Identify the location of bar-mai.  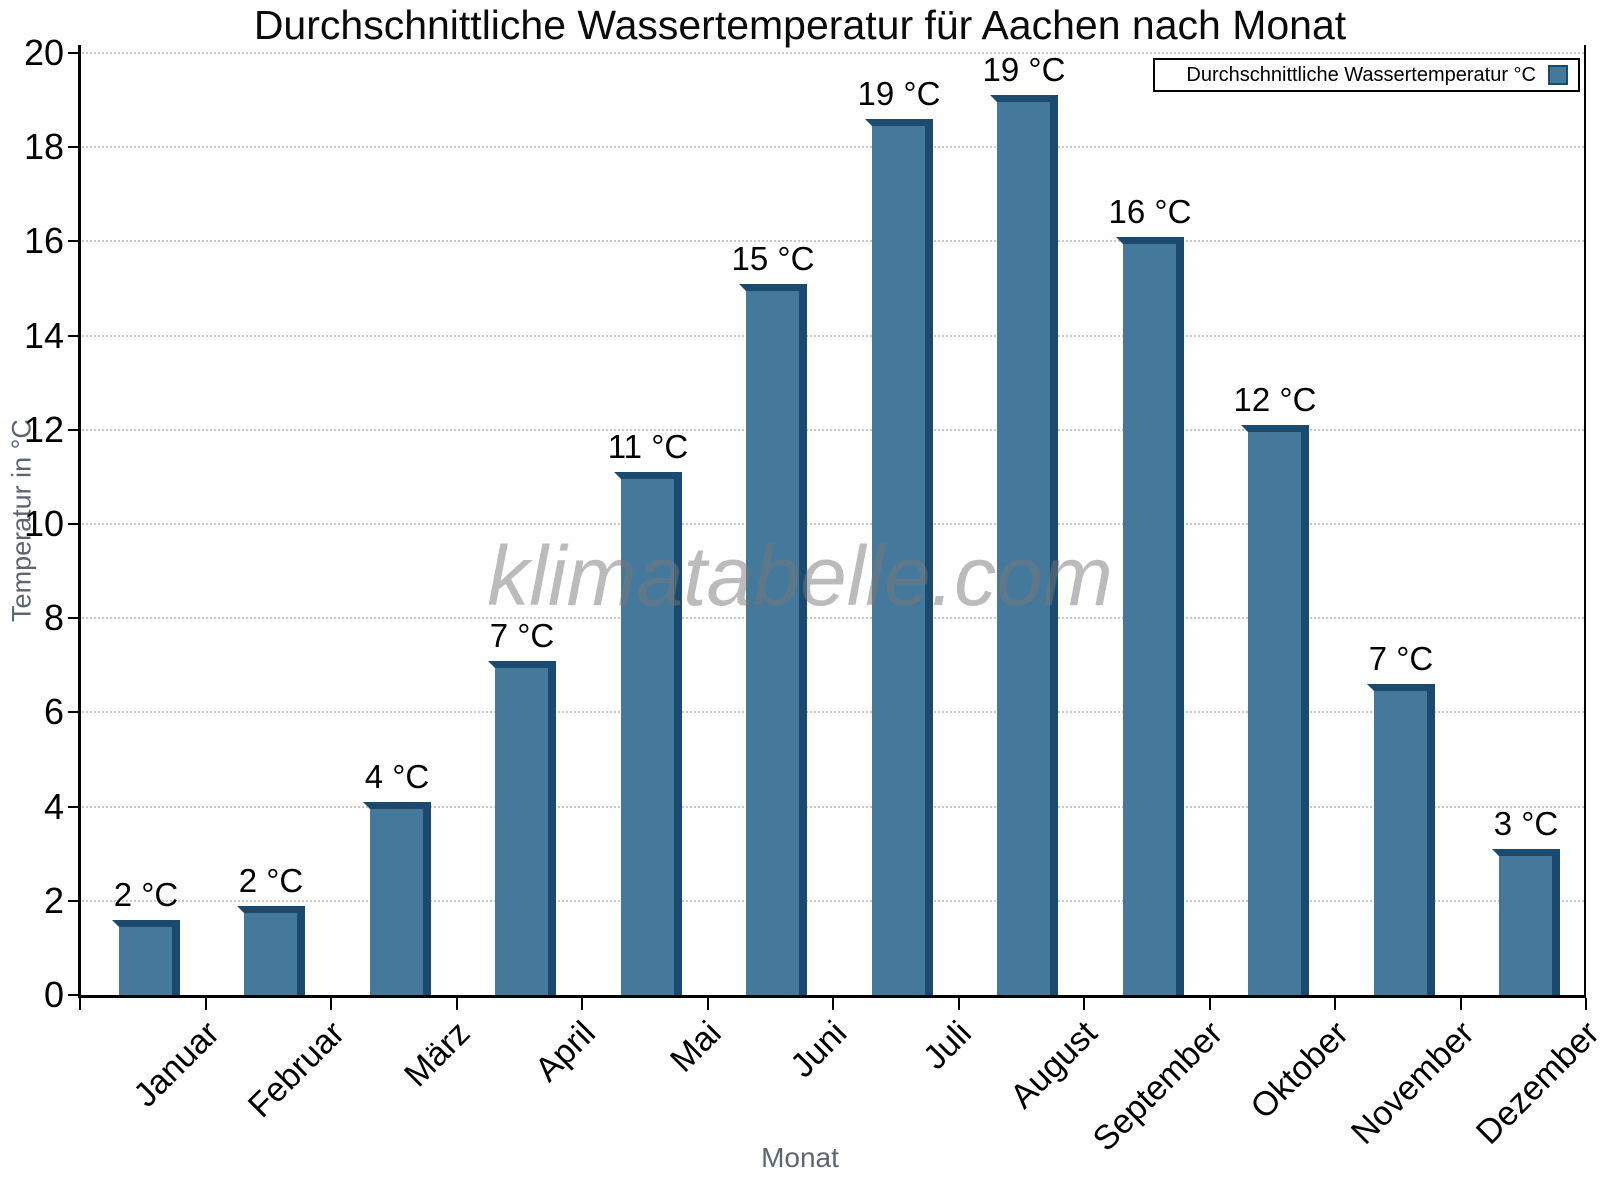
(648, 733).